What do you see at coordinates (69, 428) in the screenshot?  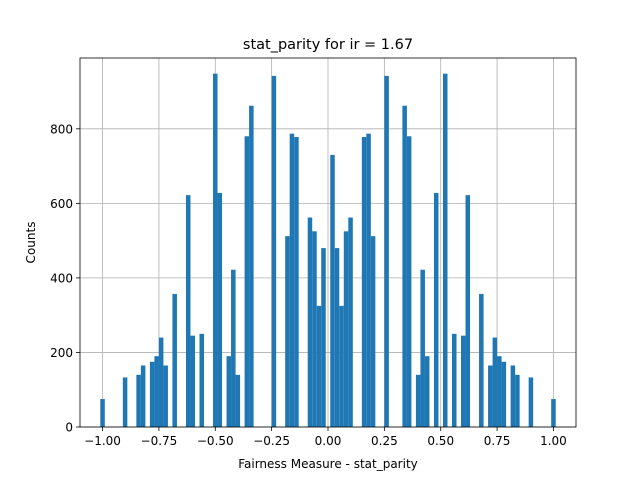 I see `y-tick-label: 0` at bounding box center [69, 428].